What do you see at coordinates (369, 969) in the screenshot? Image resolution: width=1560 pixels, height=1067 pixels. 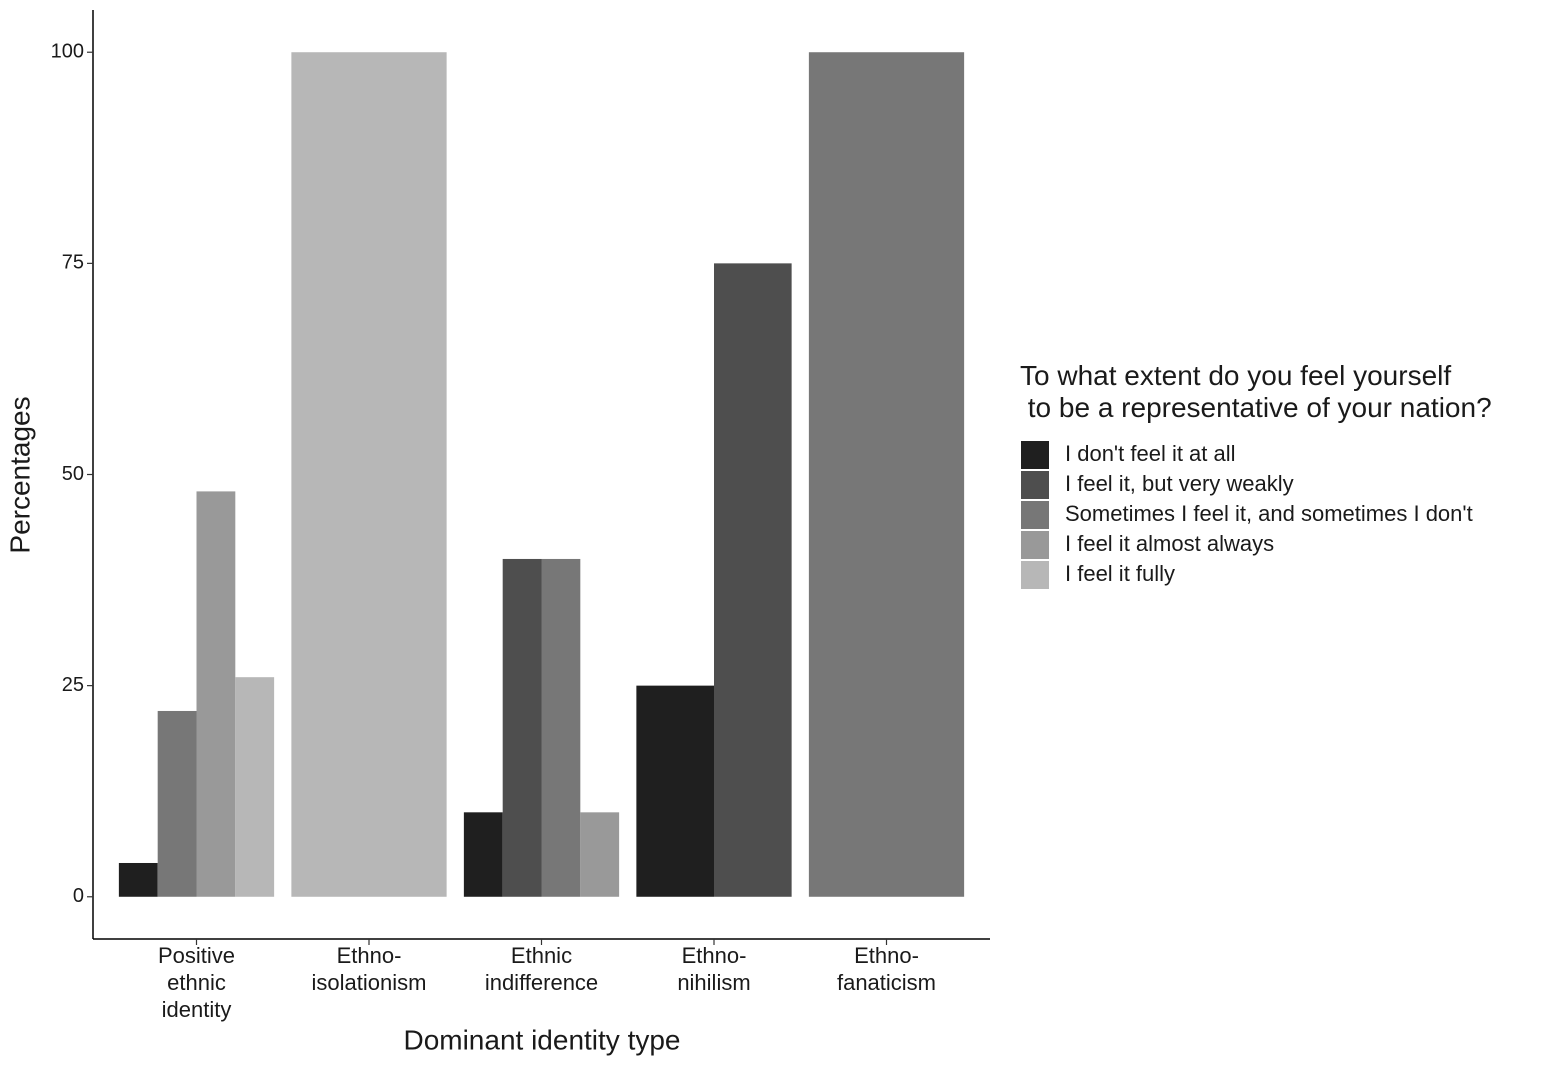 I see `x-tick-label: Ethno-isolationism` at bounding box center [369, 969].